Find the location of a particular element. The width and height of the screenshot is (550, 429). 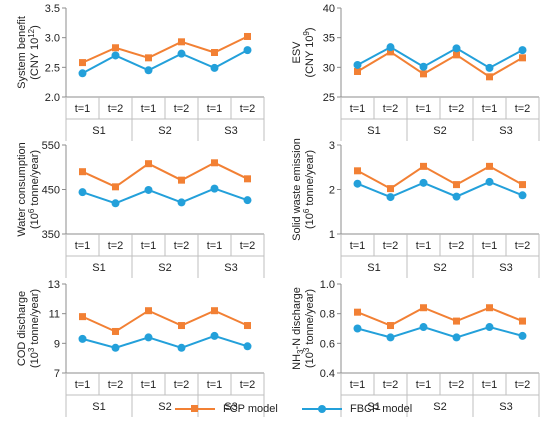

y-axis-title-part: NH is located at coordinates (297, 362).